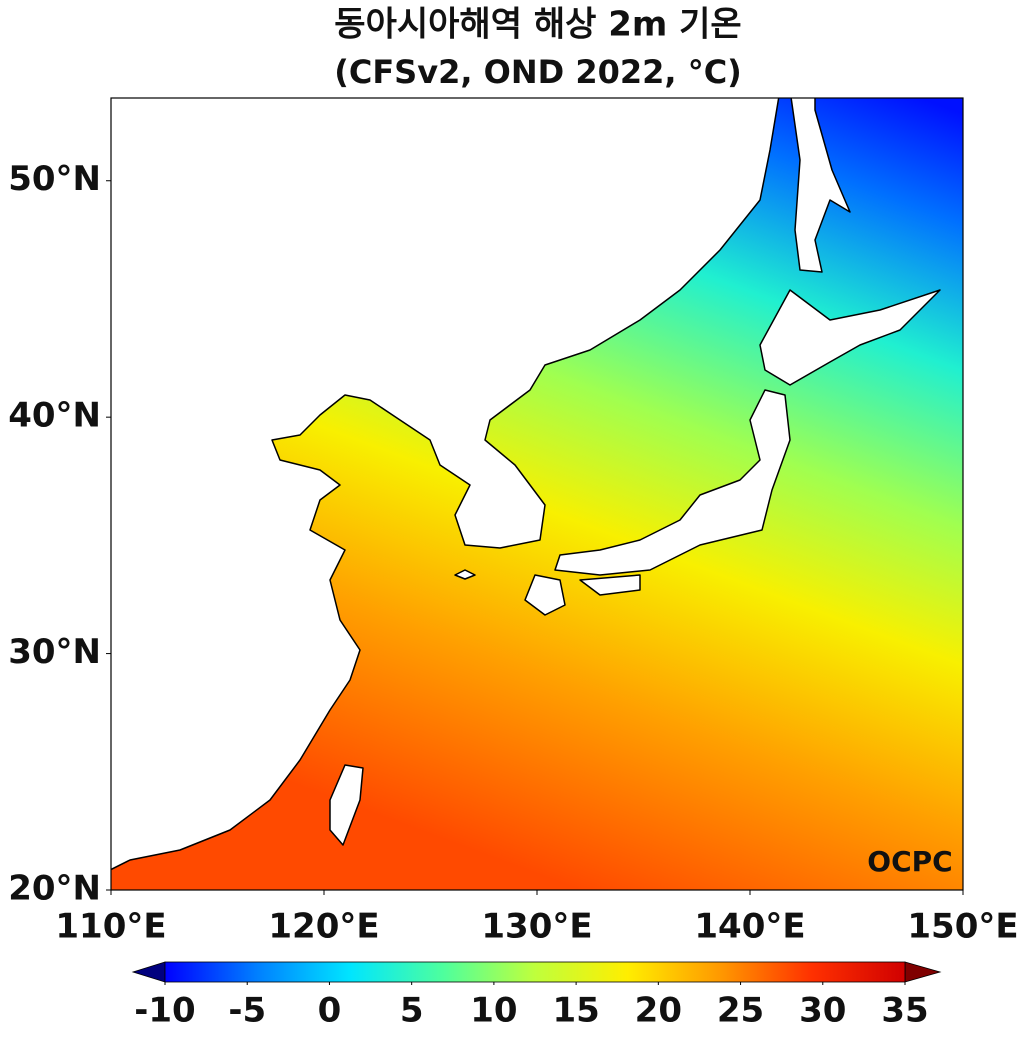 Image resolution: width=1025 pixels, height=1046 pixels. What do you see at coordinates (820, 185) in the screenshot?
I see `sakhalin` at bounding box center [820, 185].